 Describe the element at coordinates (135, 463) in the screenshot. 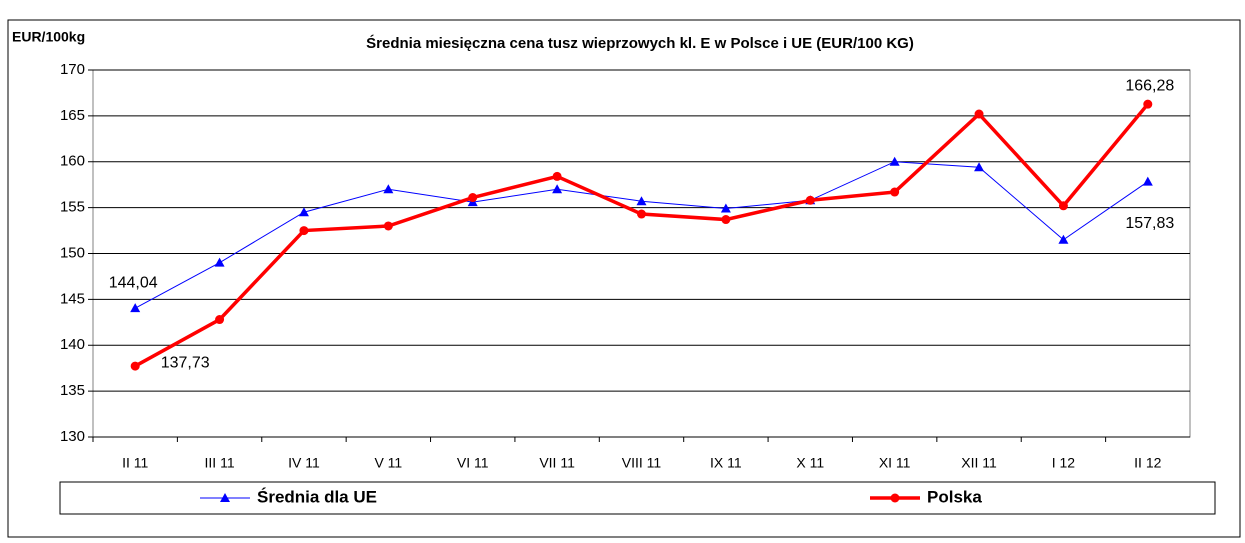

I see `x-tick-label: II 11` at that location.